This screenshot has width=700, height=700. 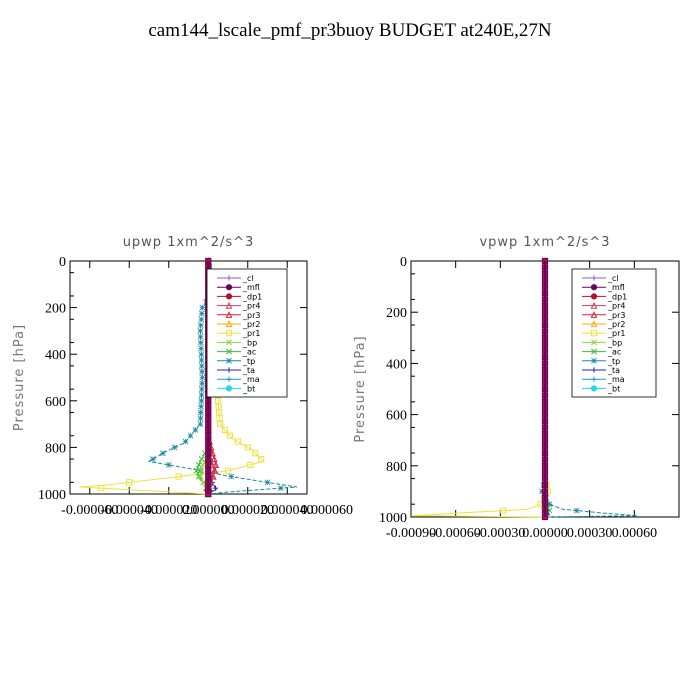 I want to click on x-tick-label: 0.000020, so click(x=248, y=510).